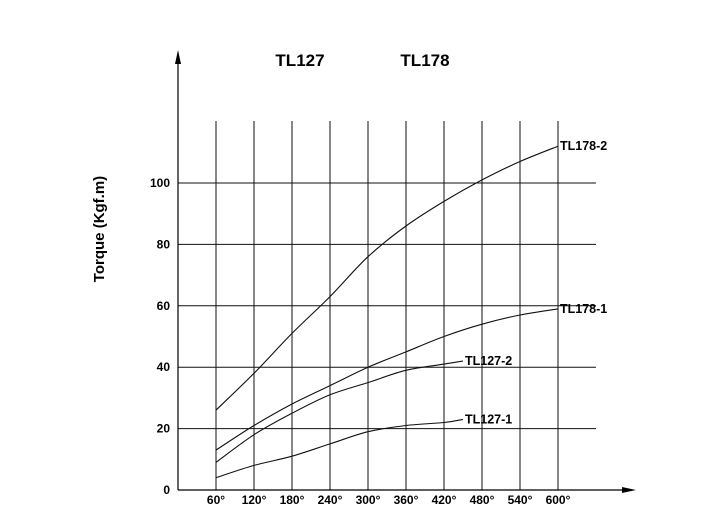  Describe the element at coordinates (406, 500) in the screenshot. I see `x-tick-label: 360°` at that location.